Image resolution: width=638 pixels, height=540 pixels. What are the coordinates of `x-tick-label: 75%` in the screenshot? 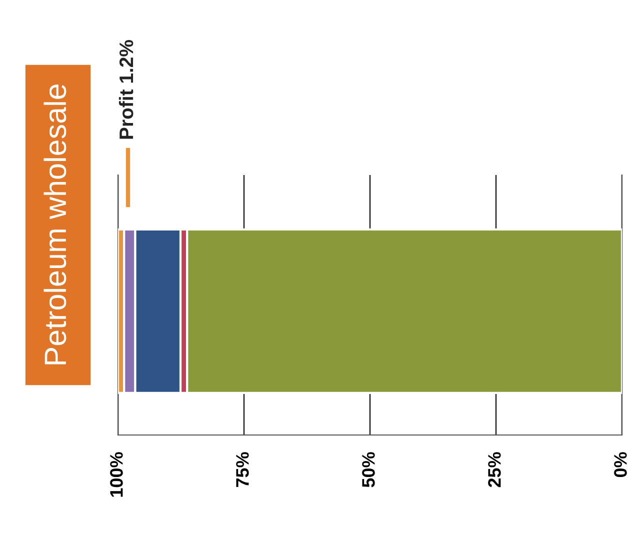 It's located at (242, 470).